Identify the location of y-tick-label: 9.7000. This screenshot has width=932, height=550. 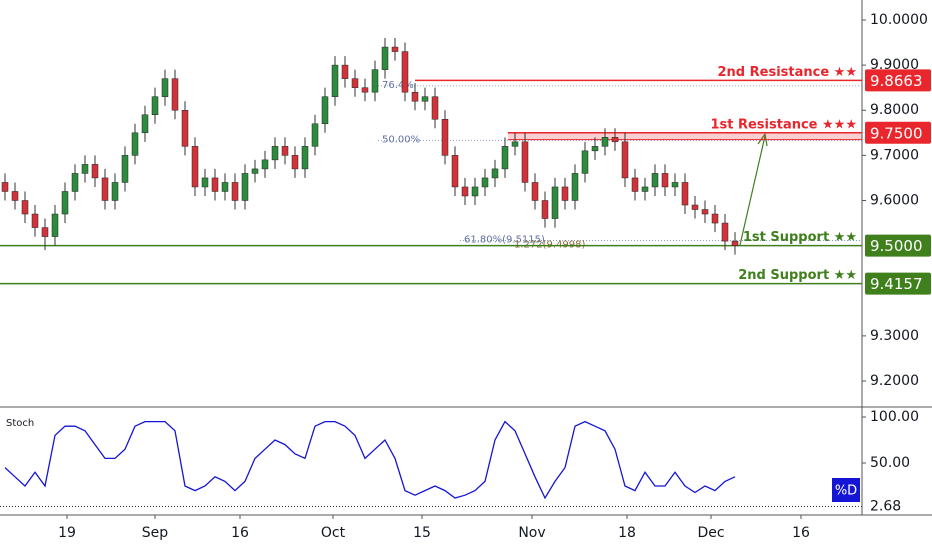
(894, 155).